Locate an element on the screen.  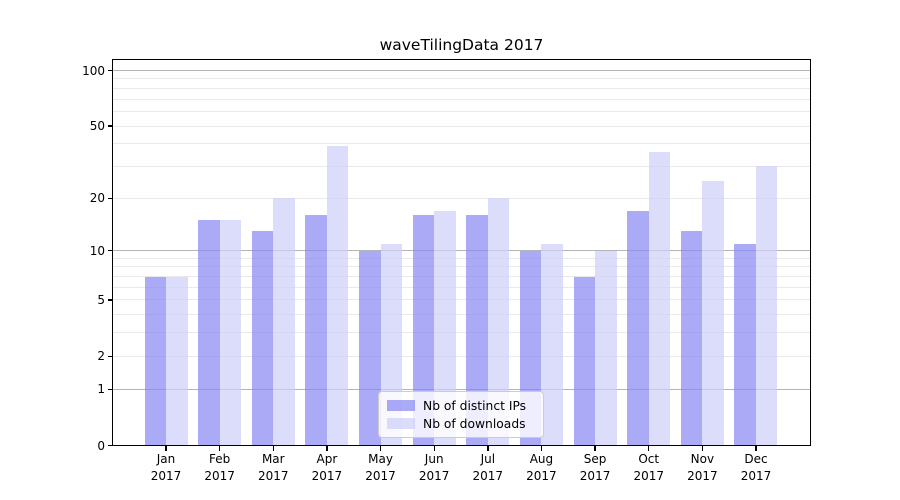
legend: Nb of distinct IPs Nb of downloads is located at coordinates (461, 414).